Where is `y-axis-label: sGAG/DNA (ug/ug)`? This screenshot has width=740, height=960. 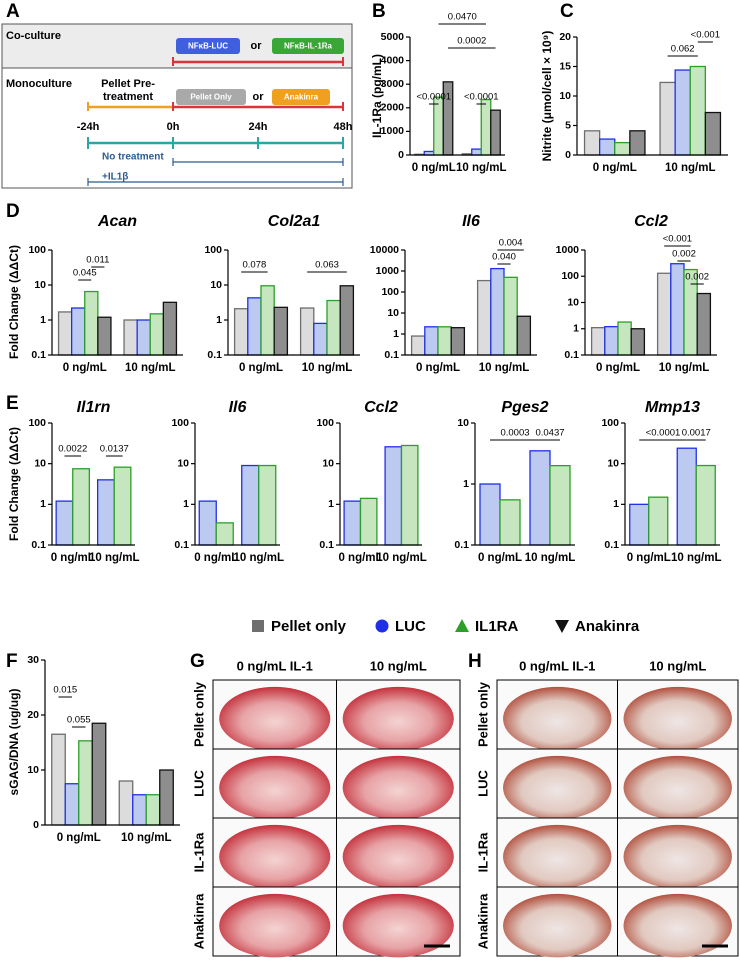 y-axis-label: sGAG/DNA (ug/ug) is located at coordinates (14, 742).